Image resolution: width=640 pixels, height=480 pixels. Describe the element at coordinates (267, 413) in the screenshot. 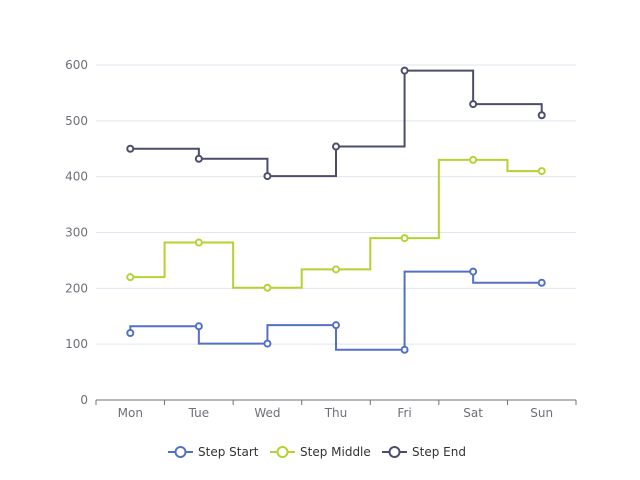

I see `x-tick-label: Wed` at that location.